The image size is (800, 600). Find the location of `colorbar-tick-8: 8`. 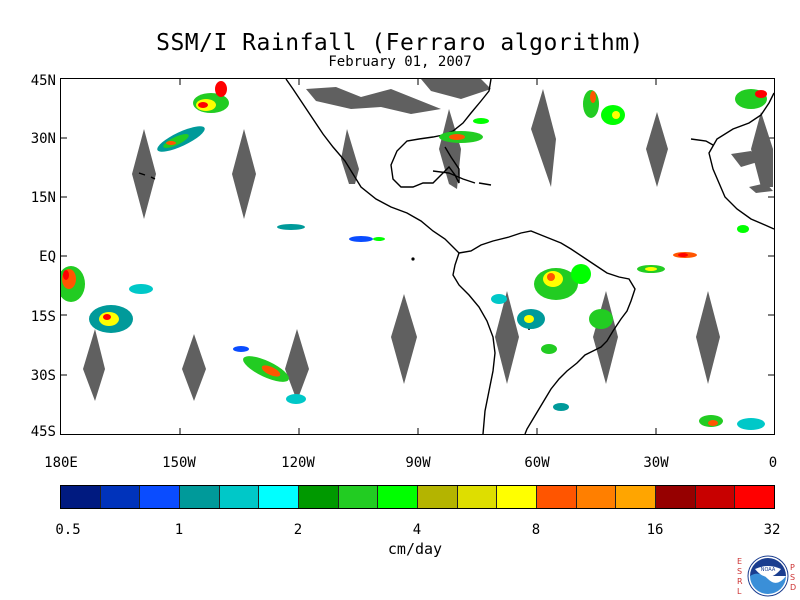

colorbar-tick-8: 8 is located at coordinates (536, 530).